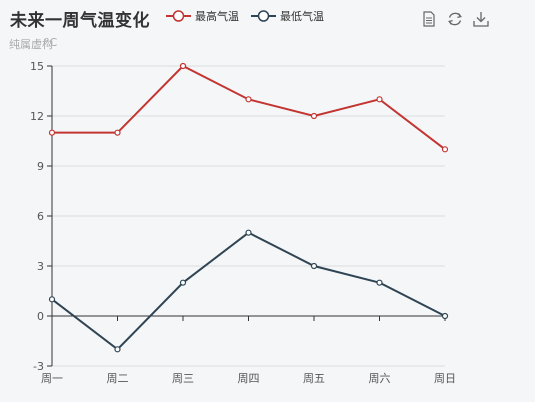 The width and height of the screenshot is (535, 402). What do you see at coordinates (249, 378) in the screenshot?
I see `x-tick-label: 周四` at bounding box center [249, 378].